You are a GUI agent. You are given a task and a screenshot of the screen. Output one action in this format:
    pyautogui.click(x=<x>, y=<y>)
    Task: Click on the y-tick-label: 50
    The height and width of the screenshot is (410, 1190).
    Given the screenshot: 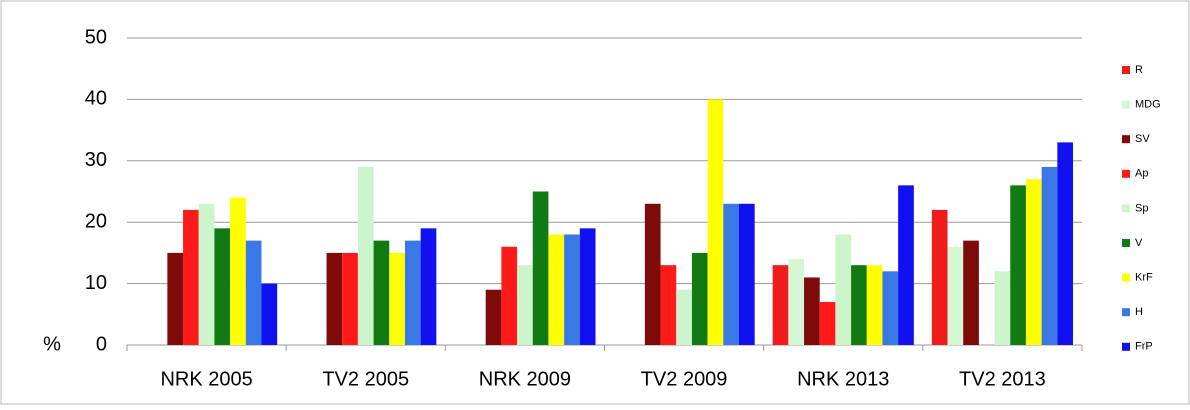 What is the action you would take?
    pyautogui.click(x=96, y=37)
    